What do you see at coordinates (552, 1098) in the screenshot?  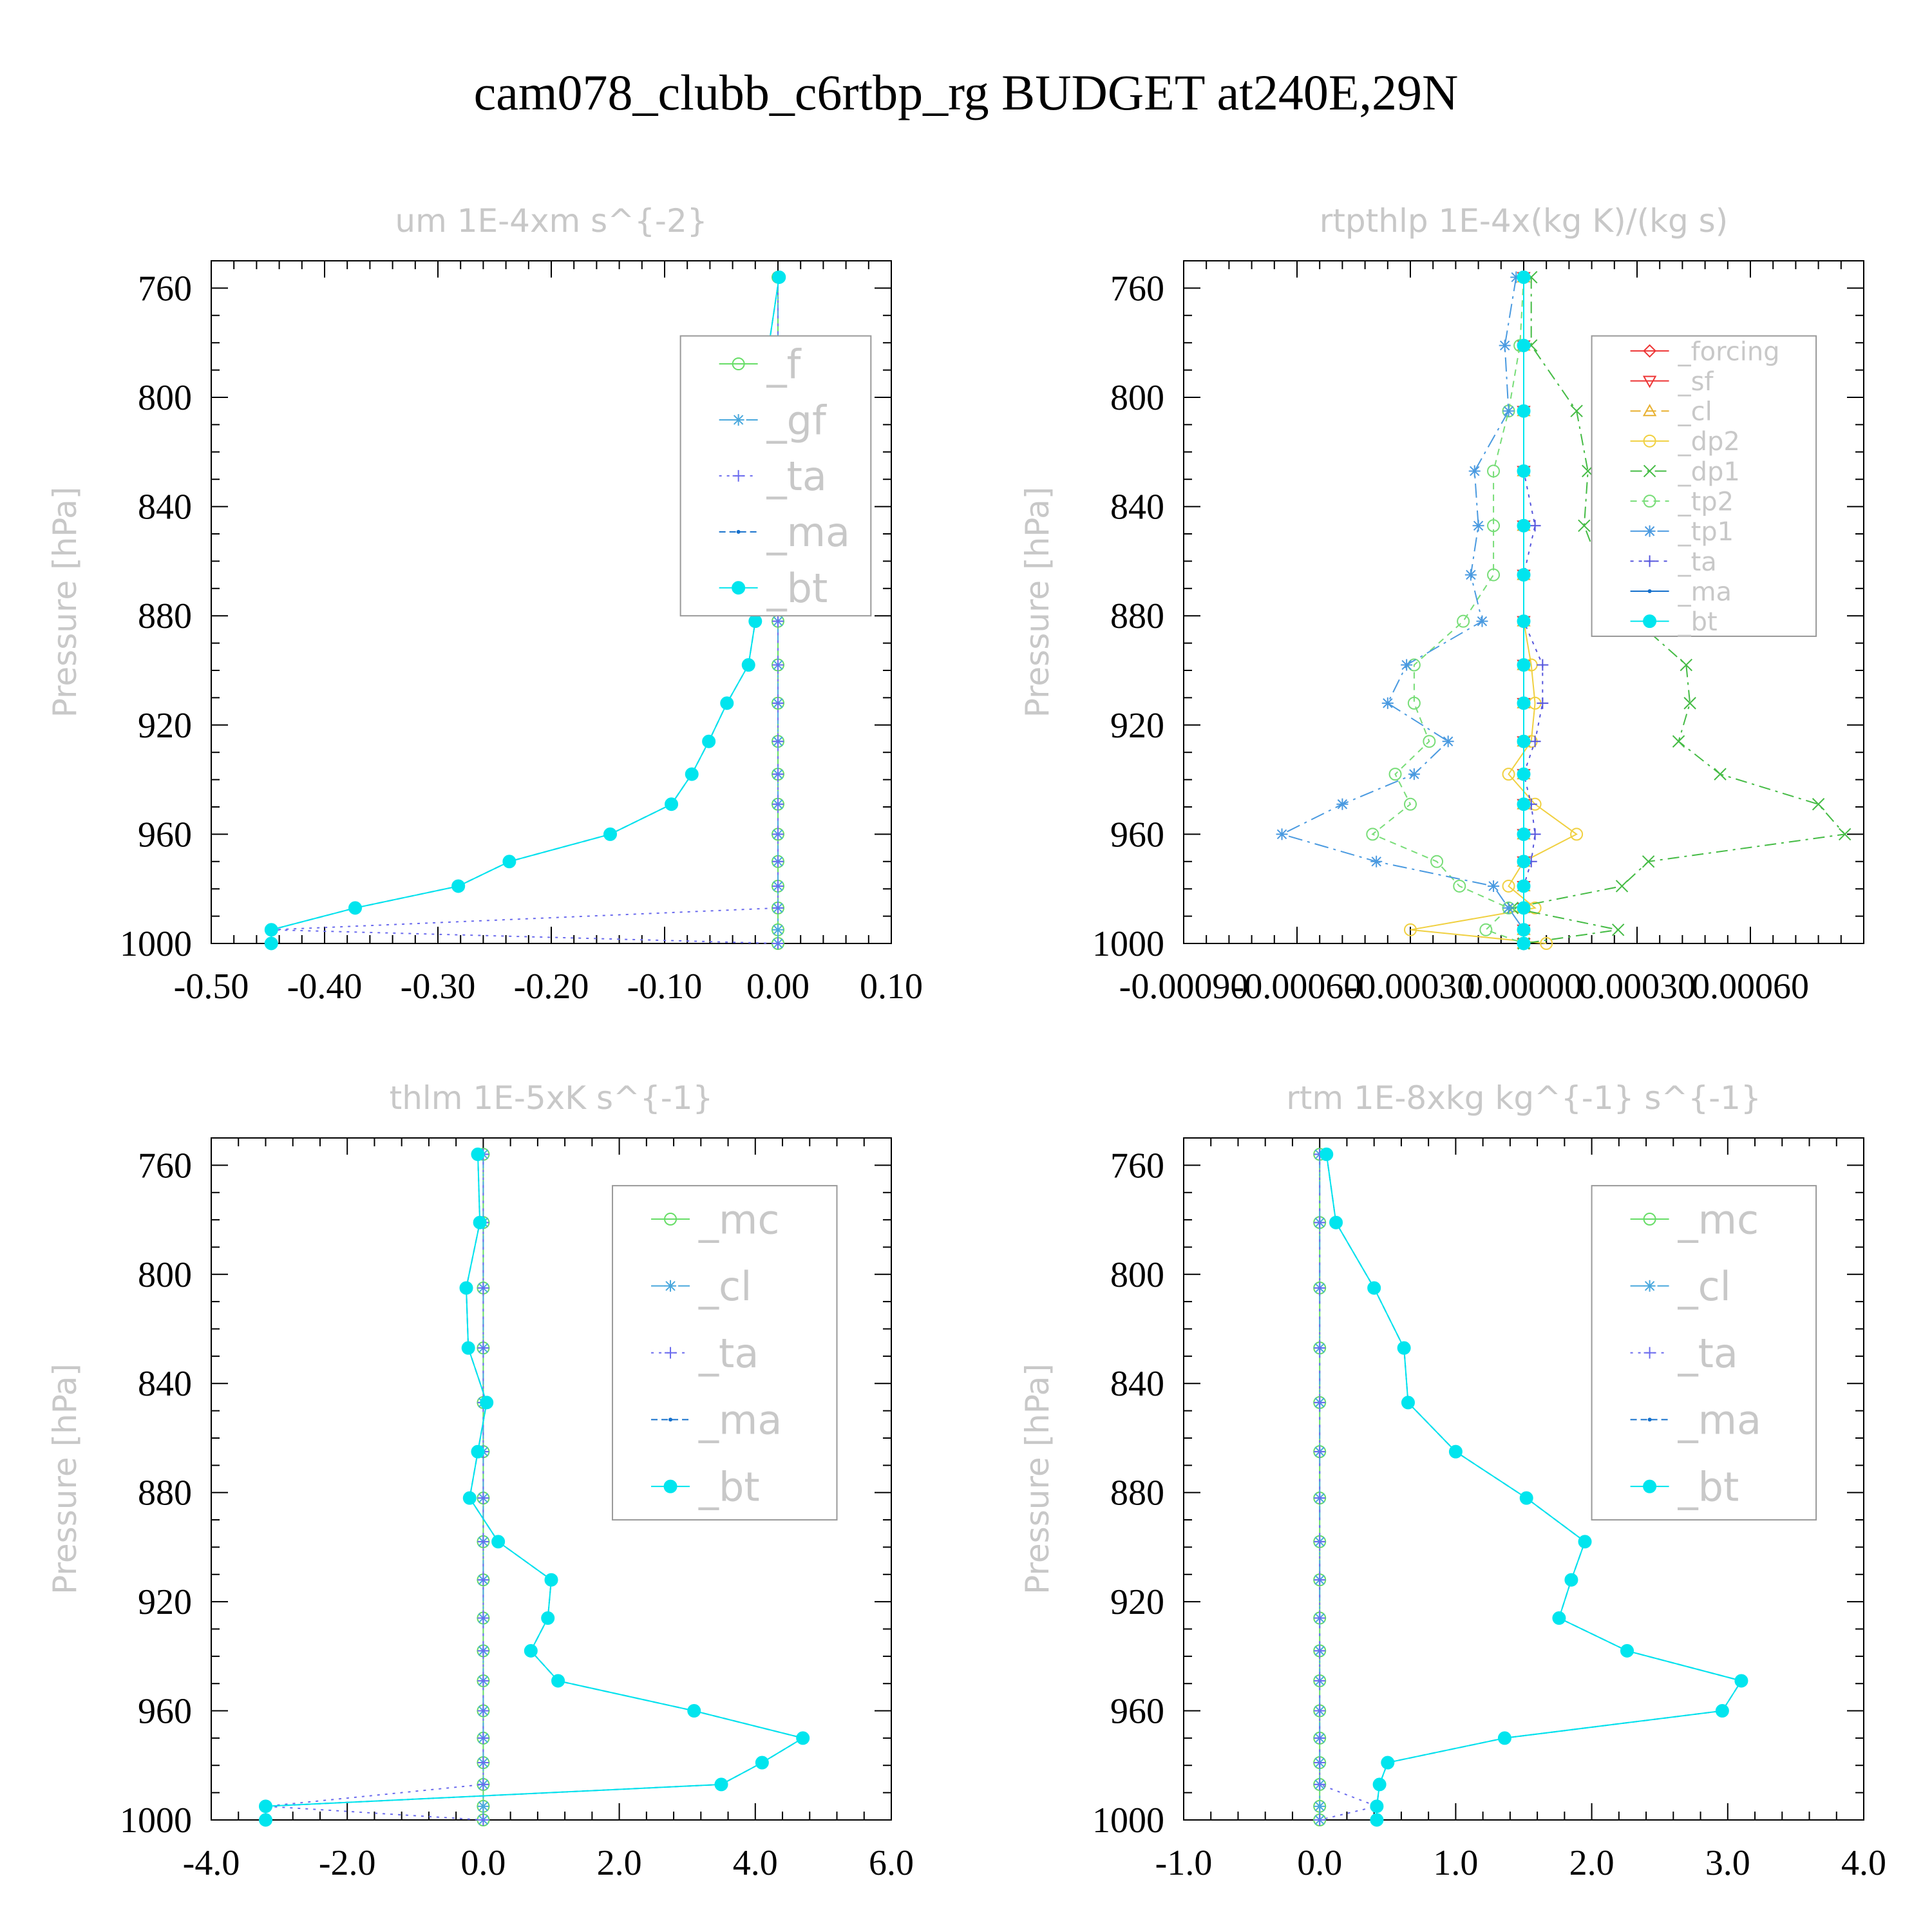 I see `panel-title: thlm 1E-5xK s^{-1}` at bounding box center [552, 1098].